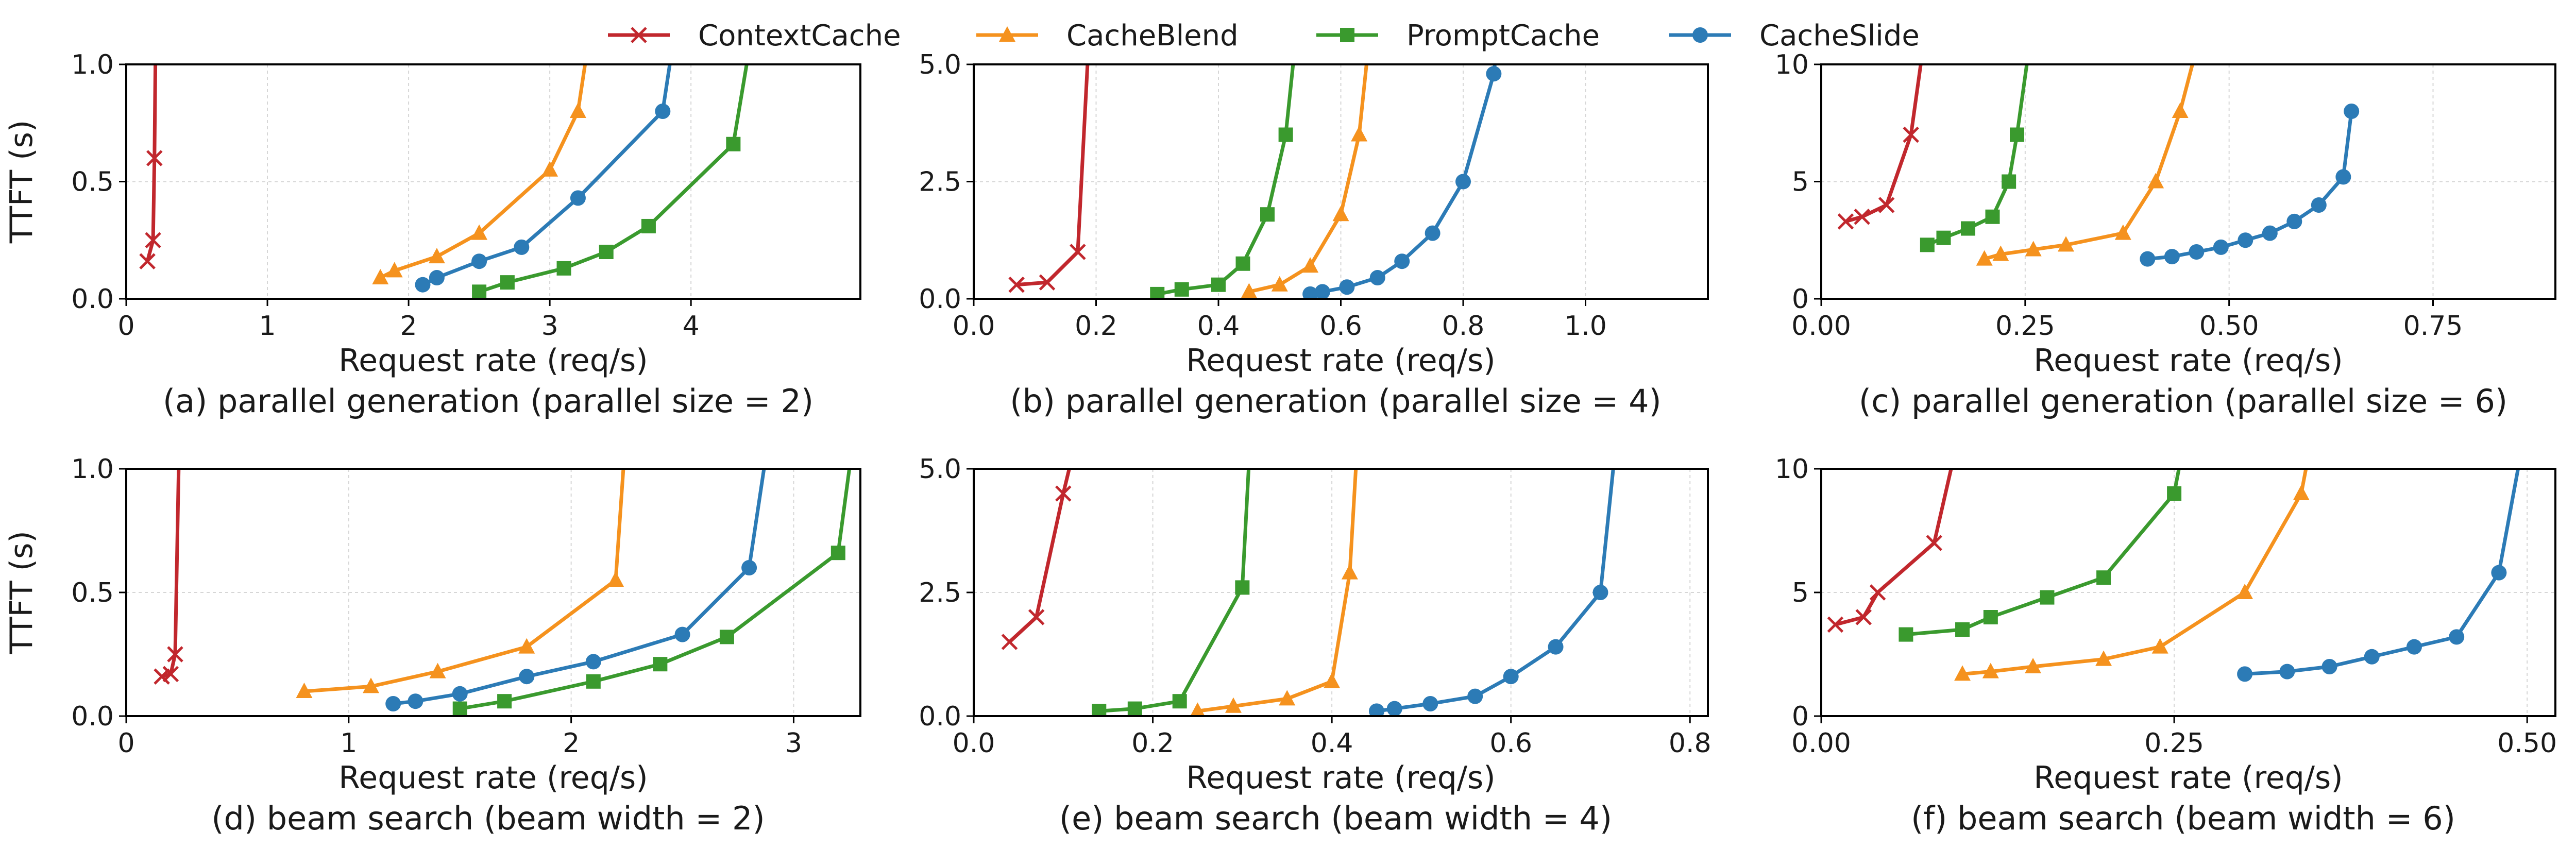 Image resolution: width=2576 pixels, height=849 pixels. I want to click on legend-marker-cacheslide, so click(1700, 35).